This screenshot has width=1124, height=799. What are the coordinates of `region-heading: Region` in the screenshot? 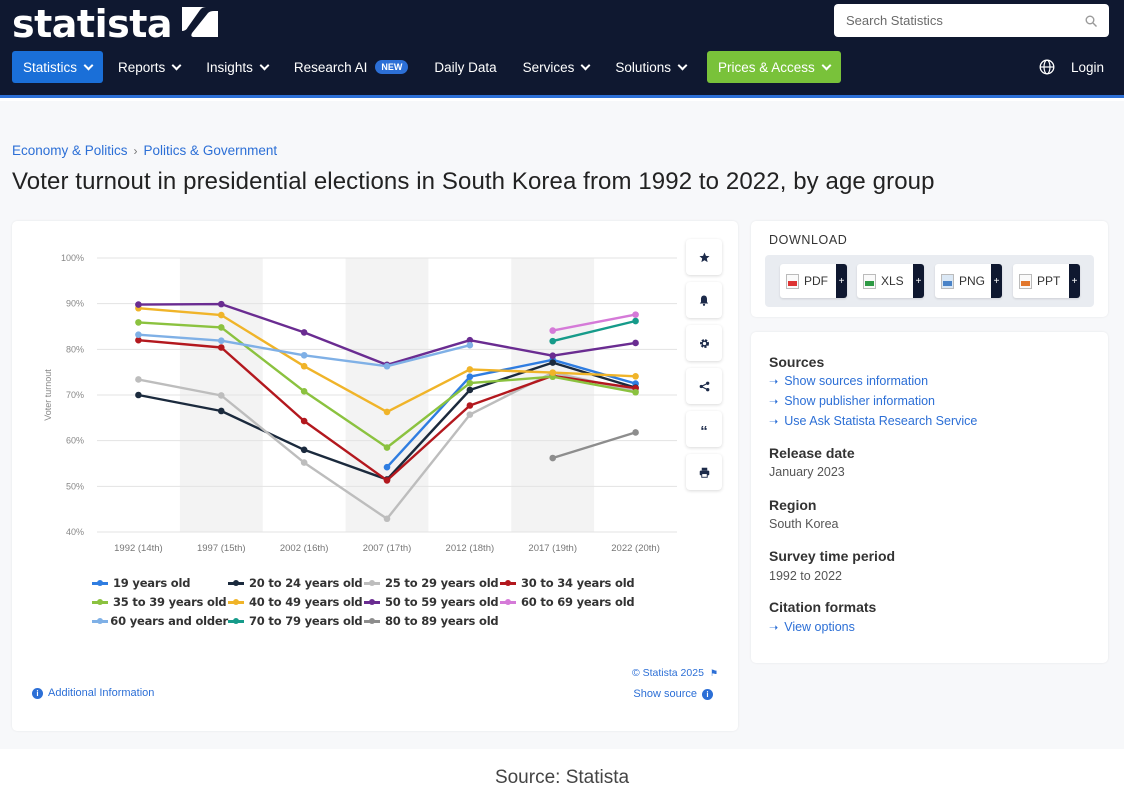 It's located at (793, 505).